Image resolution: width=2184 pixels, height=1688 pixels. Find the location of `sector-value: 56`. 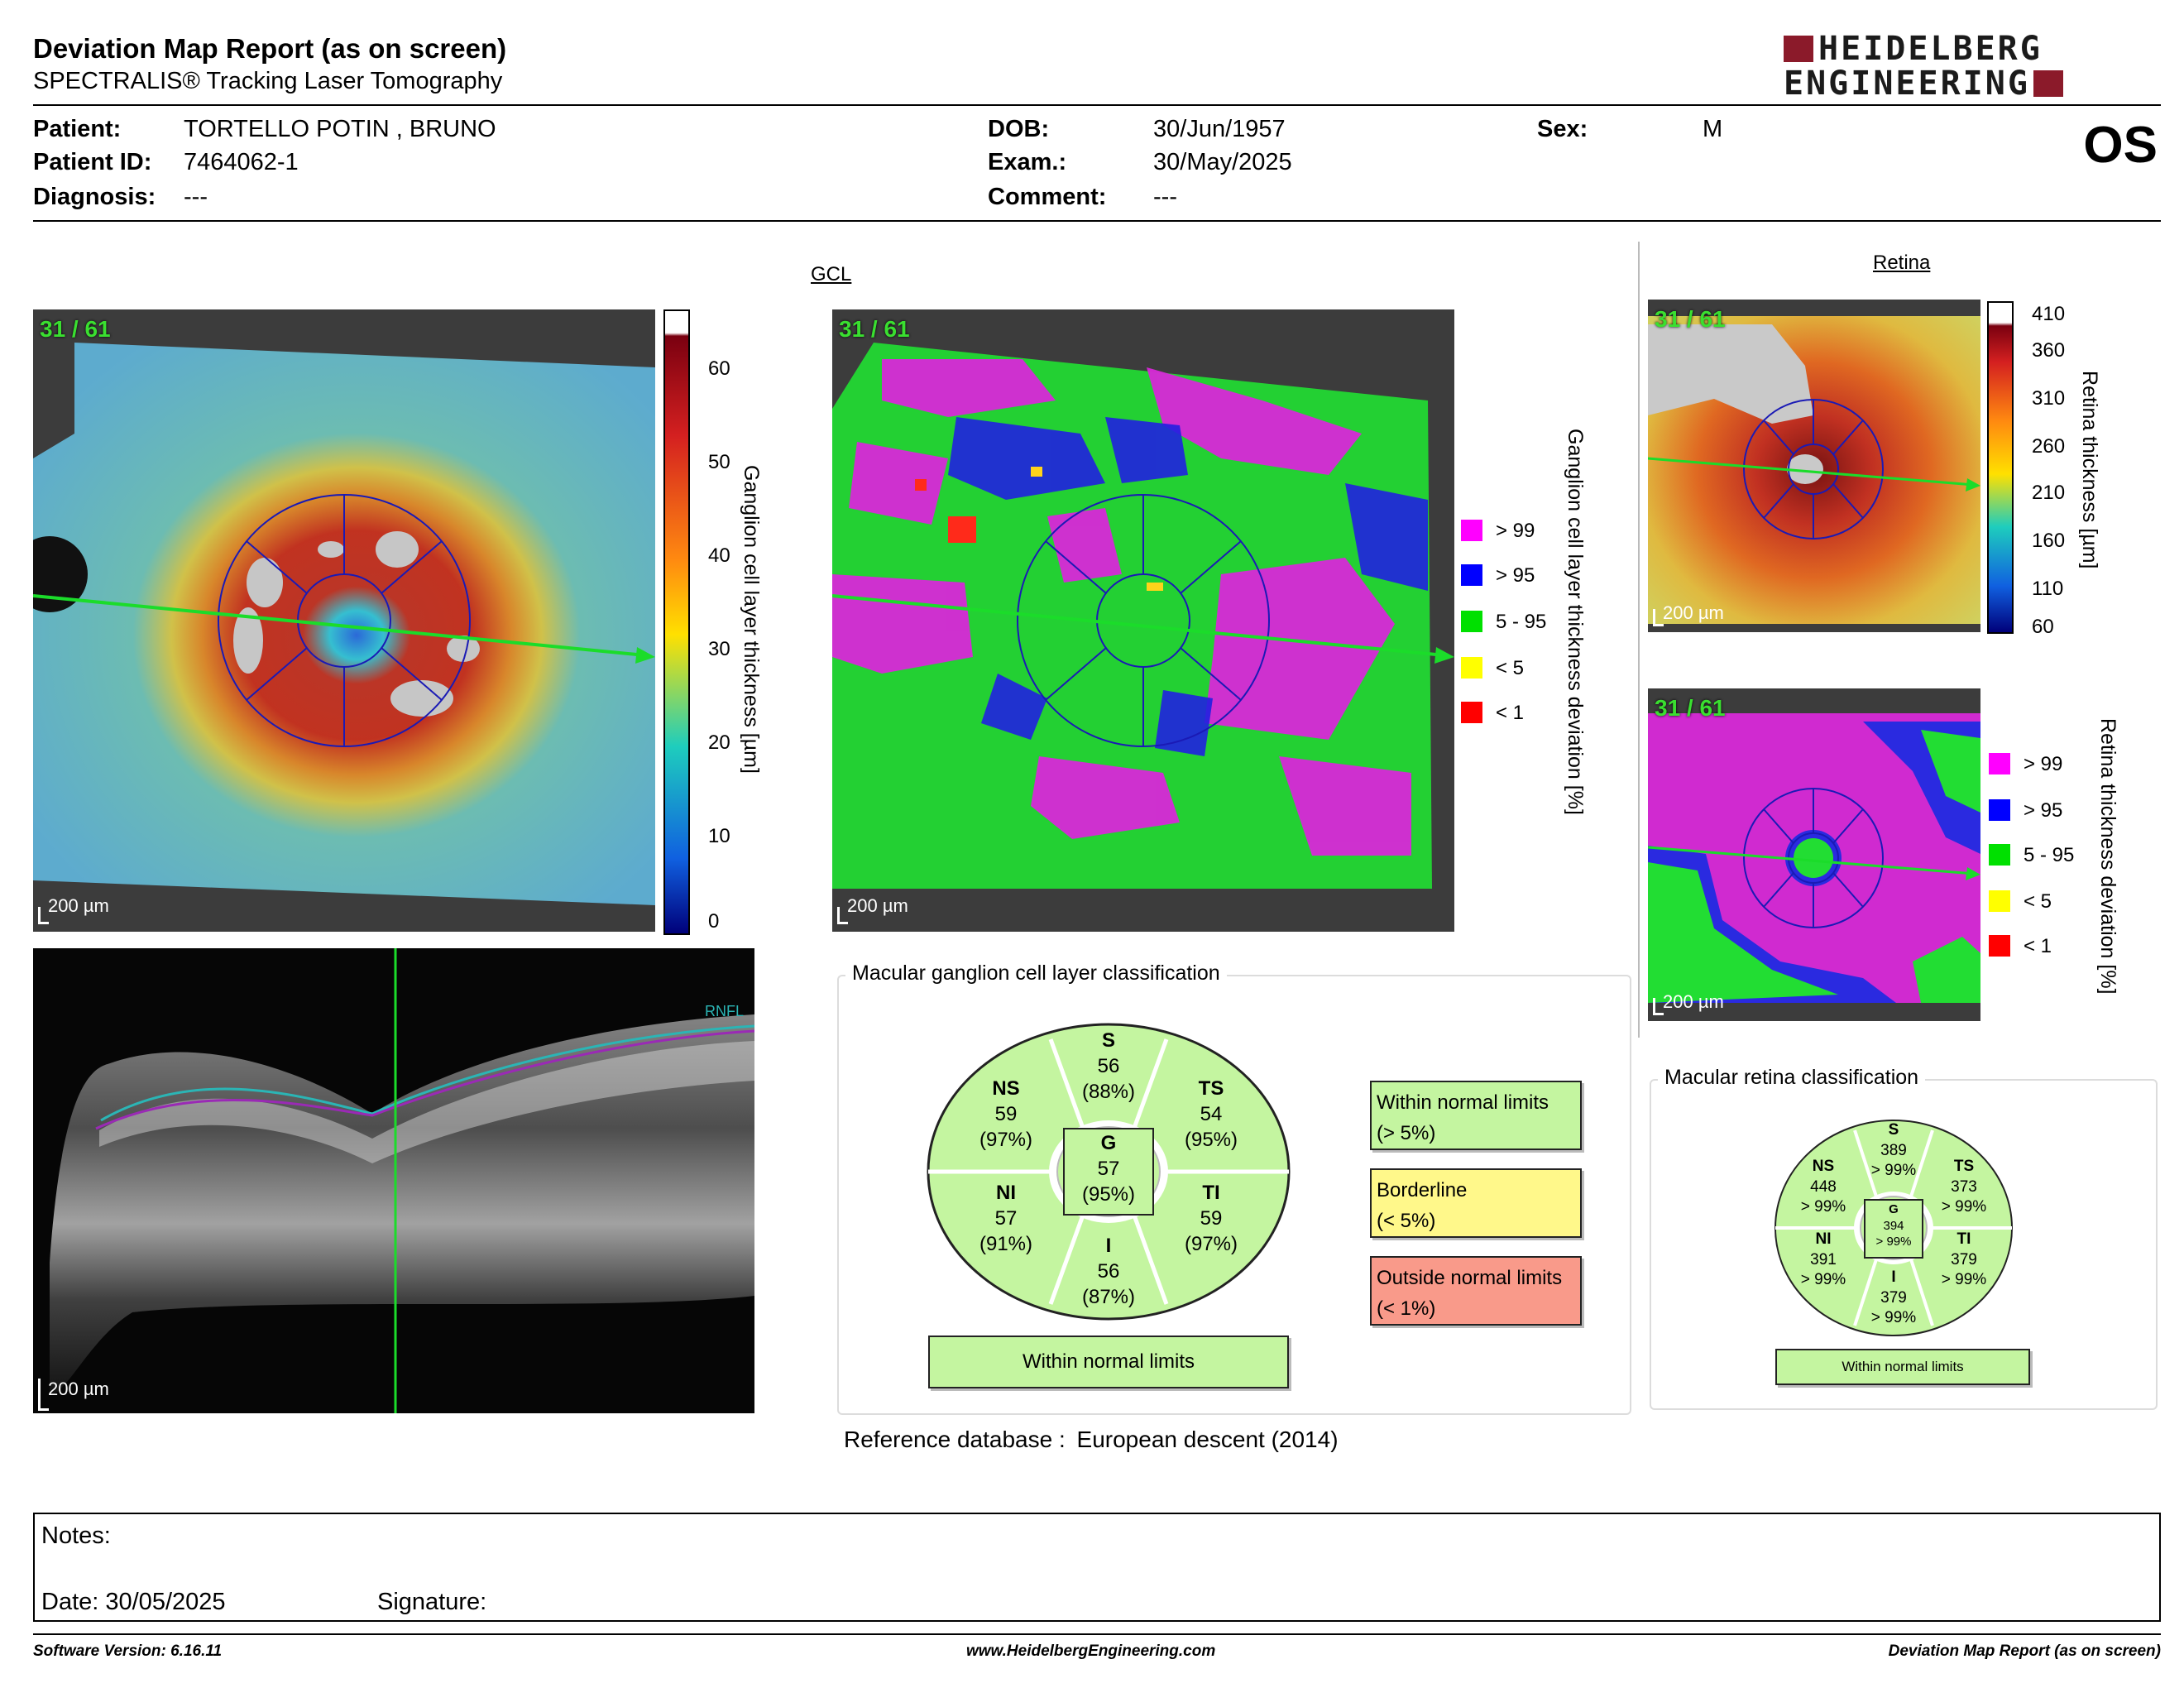

sector-value: 56 is located at coordinates (1108, 1271).